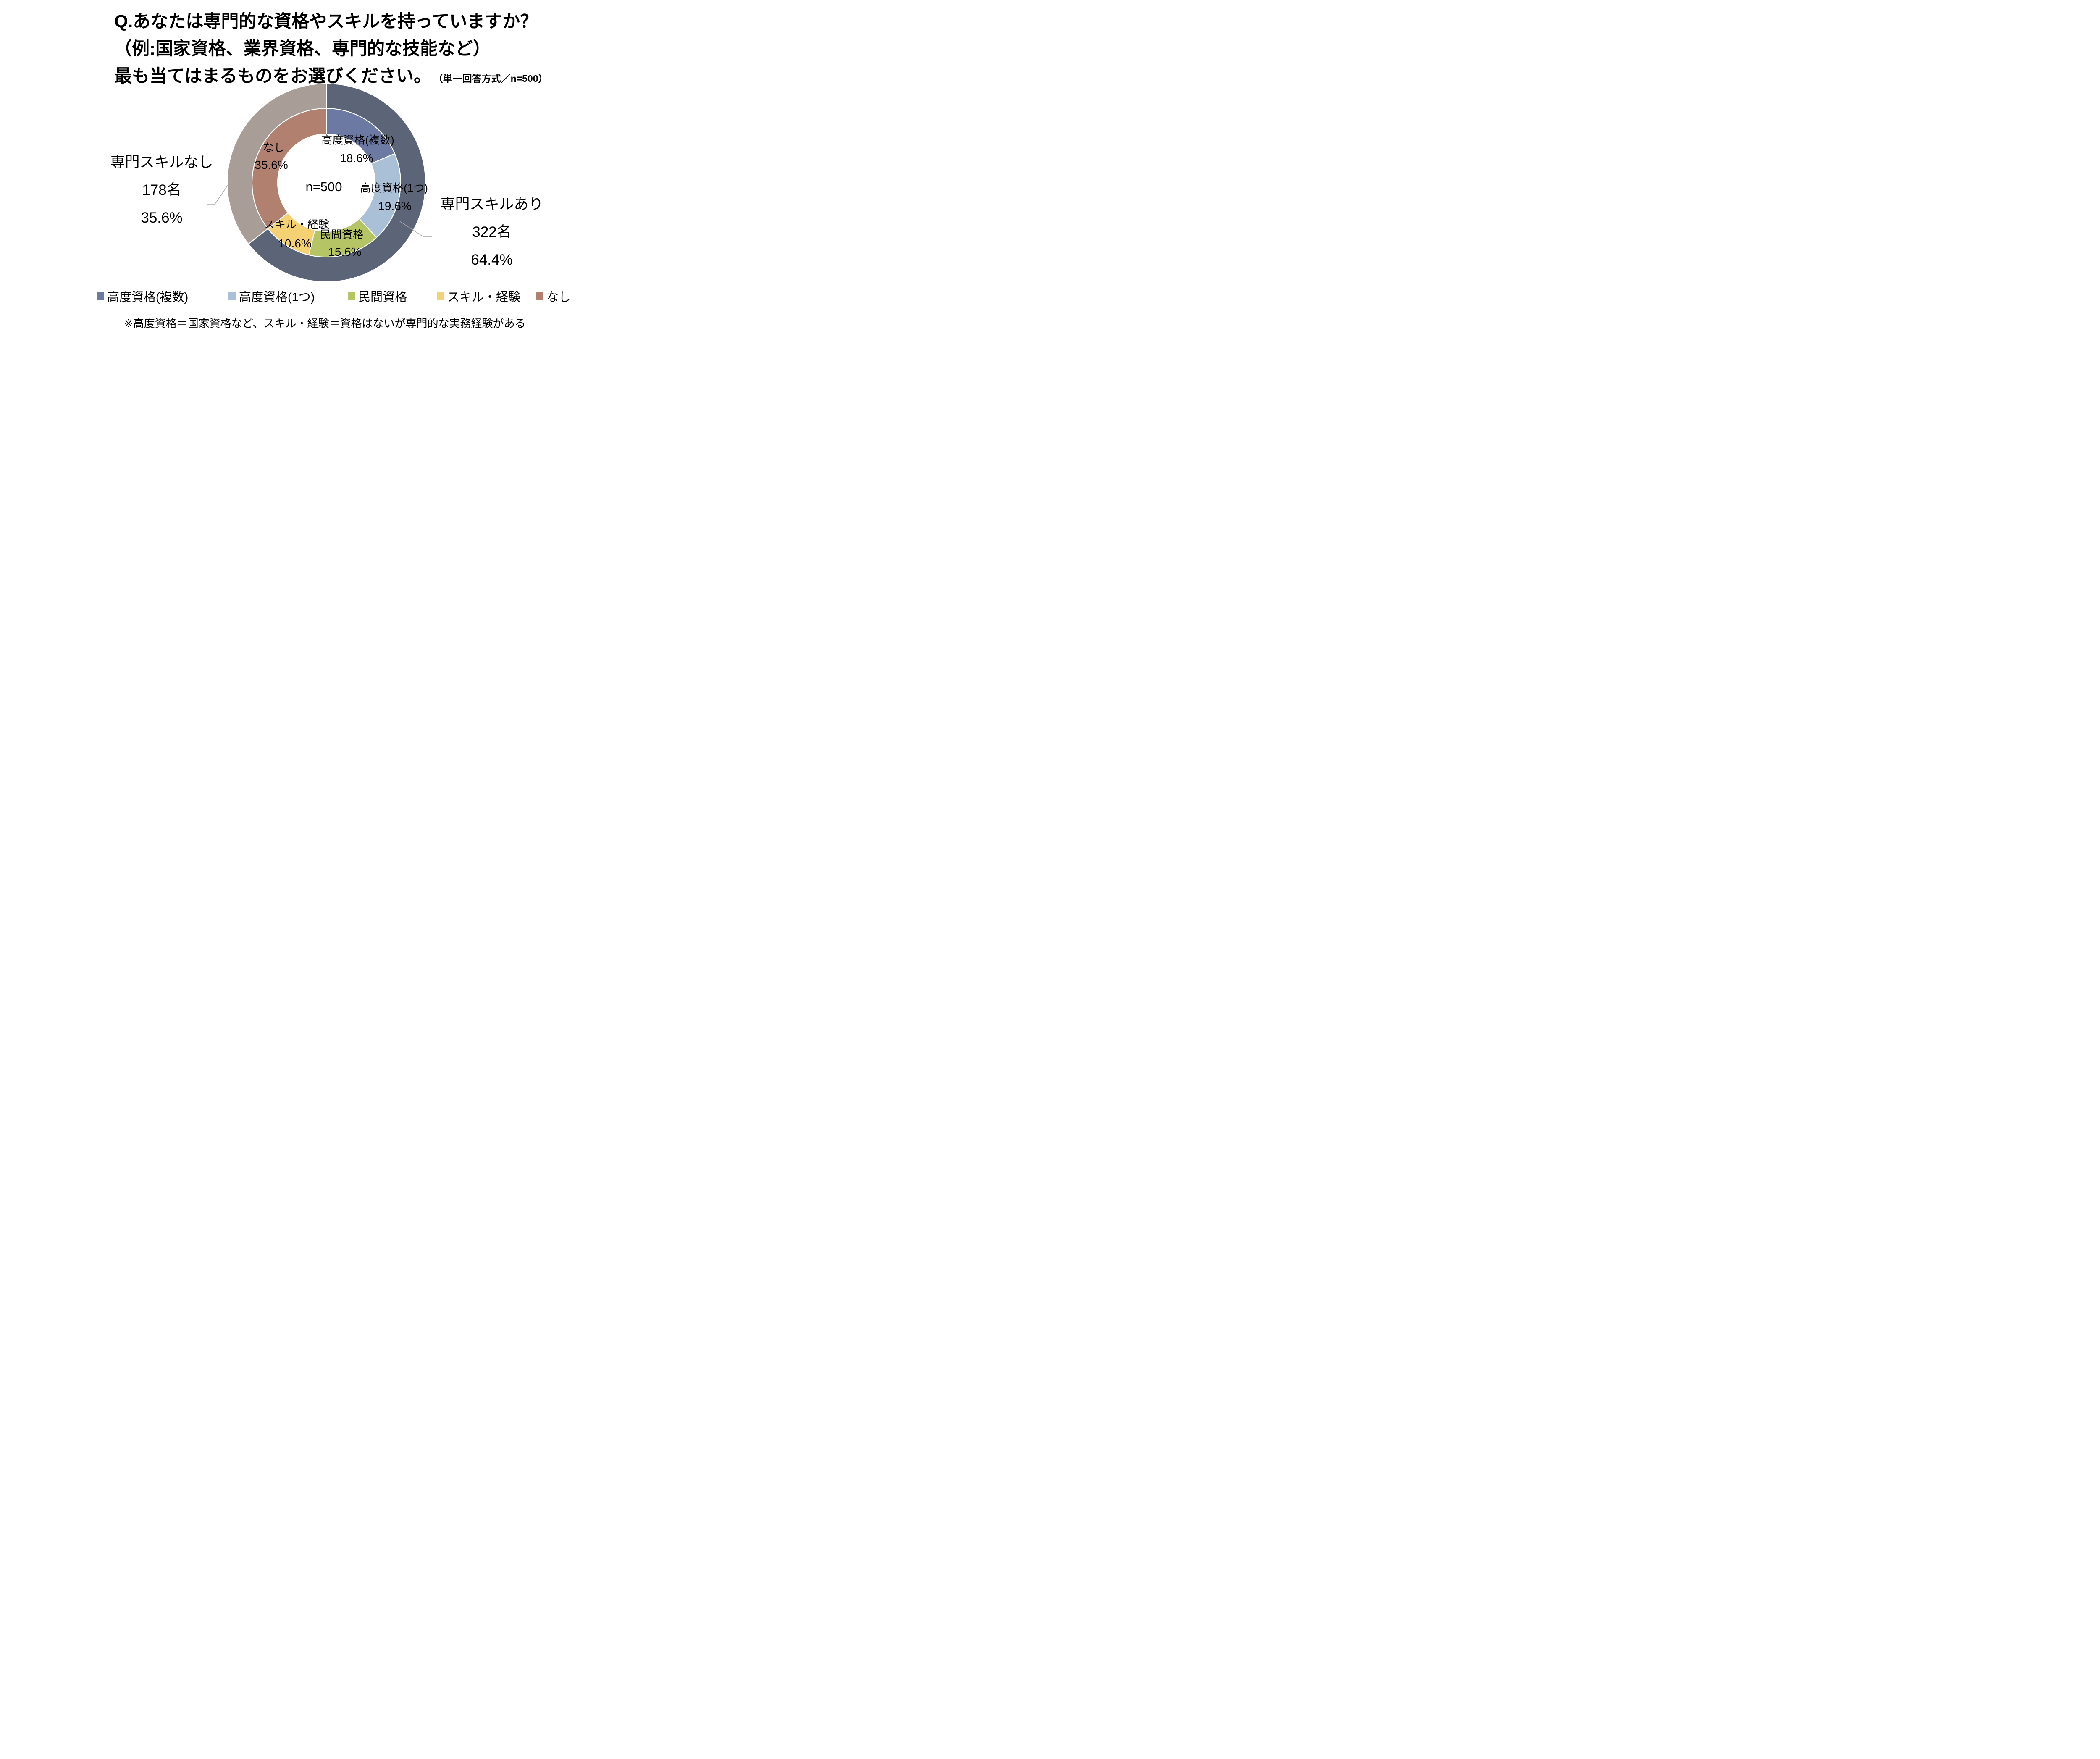 This screenshot has width=2100, height=1759. Describe the element at coordinates (295, 243) in the screenshot. I see `slice-pct-skill-keiken: 10.6%` at that location.